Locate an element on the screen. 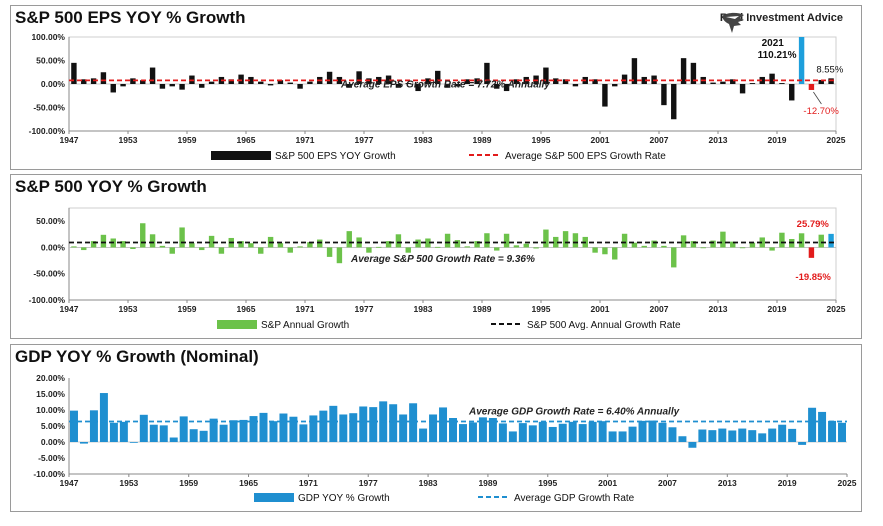 The image size is (883, 526). x-tick-label: 1977 is located at coordinates (364, 309).